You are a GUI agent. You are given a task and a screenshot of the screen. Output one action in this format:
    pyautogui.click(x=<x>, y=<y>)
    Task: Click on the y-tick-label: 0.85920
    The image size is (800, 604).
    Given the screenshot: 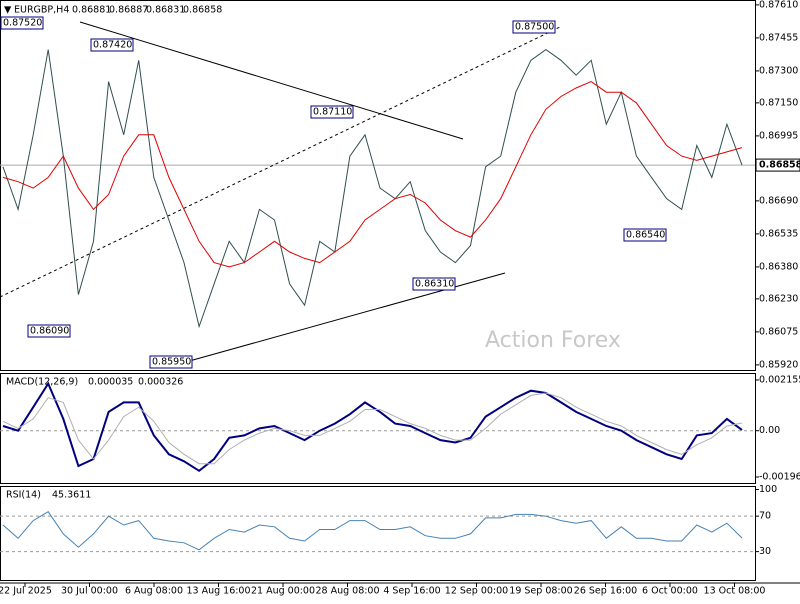 What is the action you would take?
    pyautogui.click(x=778, y=364)
    